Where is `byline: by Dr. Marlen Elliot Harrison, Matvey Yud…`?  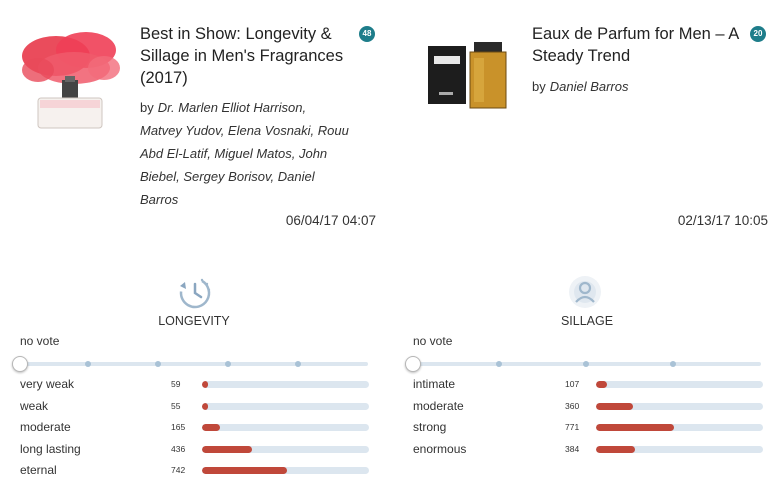 byline: by Dr. Marlen Elliot Harrison, Matvey Yud… is located at coordinates (245, 153).